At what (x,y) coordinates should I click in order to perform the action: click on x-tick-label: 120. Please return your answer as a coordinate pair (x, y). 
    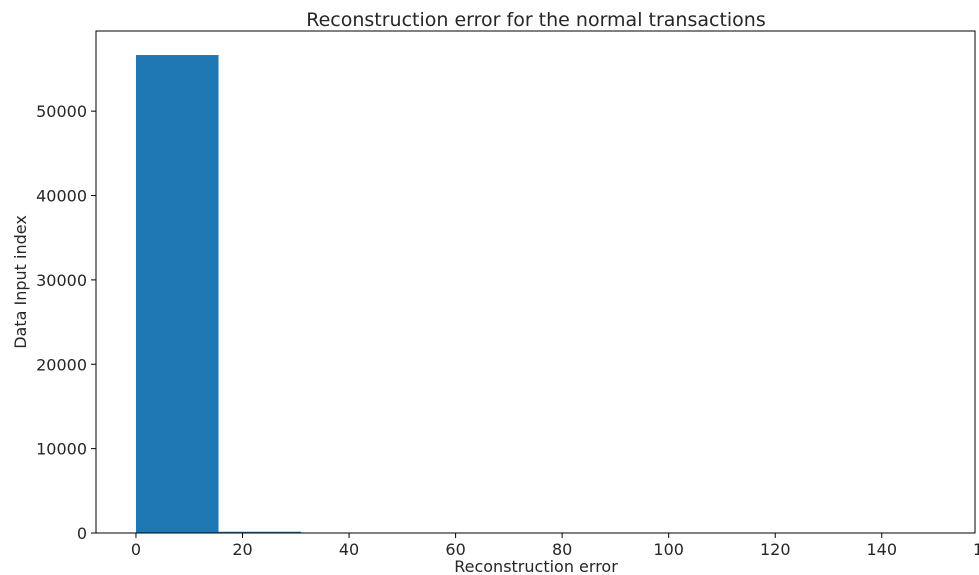
    Looking at the image, I should click on (775, 549).